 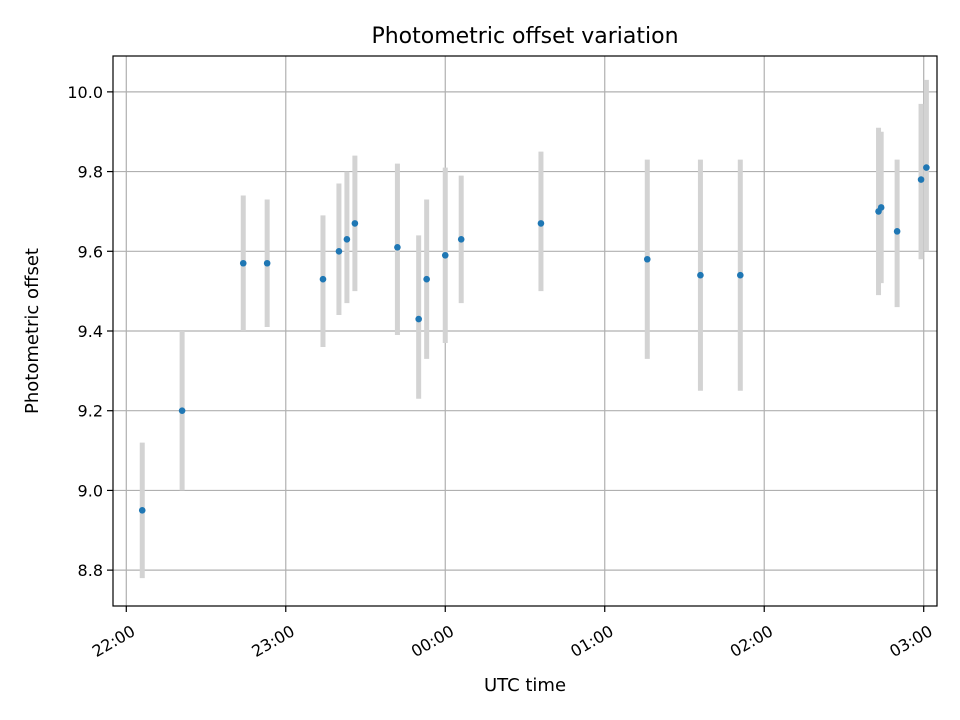 I want to click on x-axis-label: UTC time, so click(x=525, y=685).